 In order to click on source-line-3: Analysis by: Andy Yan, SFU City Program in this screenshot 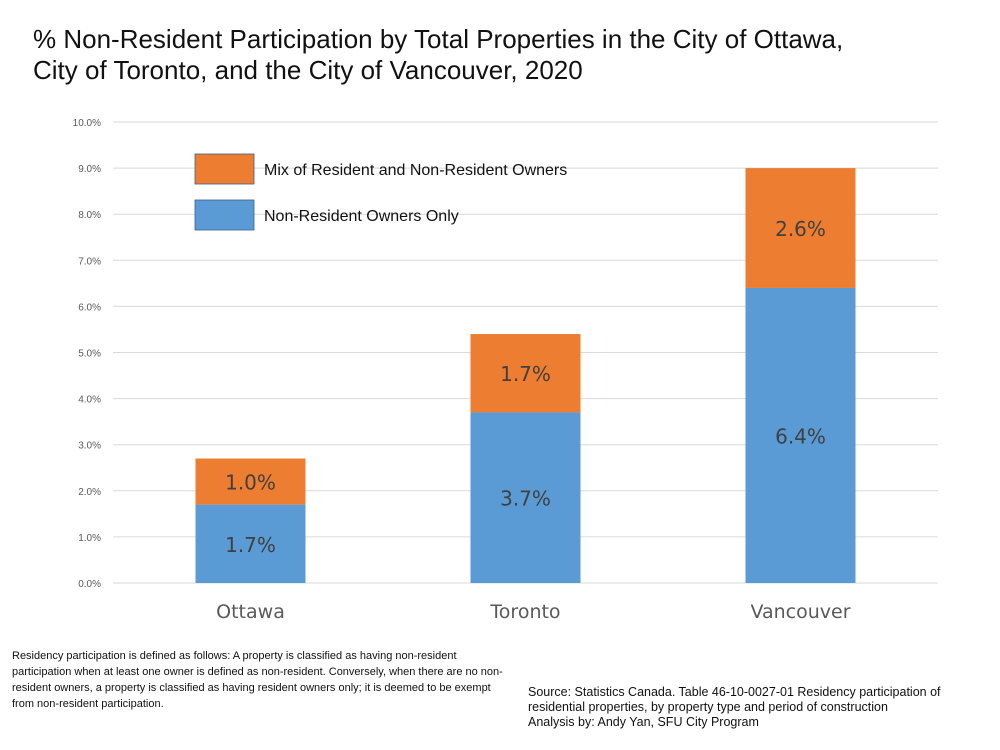, I will do `click(643, 722)`.